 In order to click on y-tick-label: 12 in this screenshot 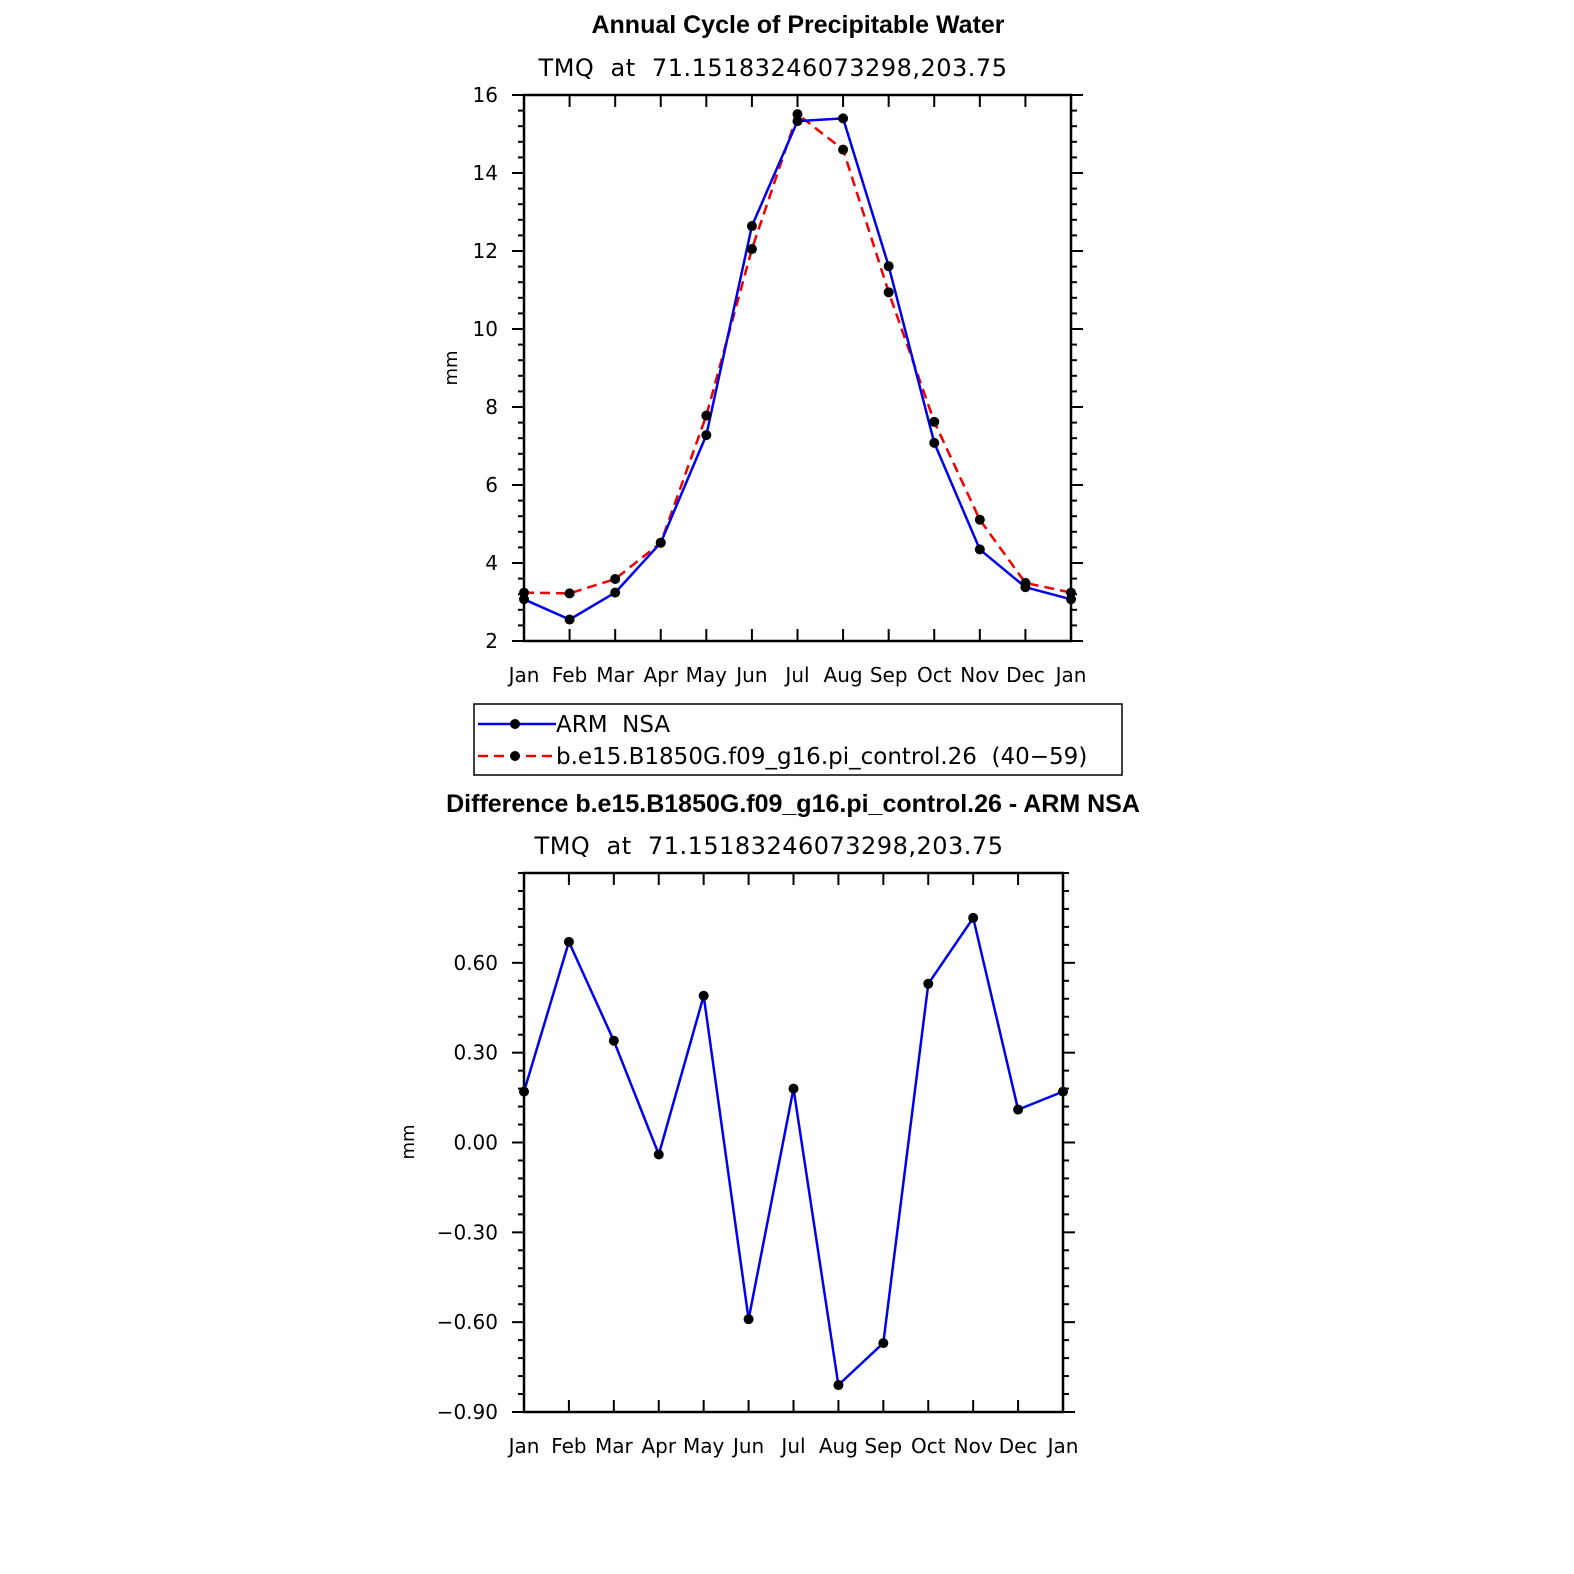, I will do `click(485, 251)`.